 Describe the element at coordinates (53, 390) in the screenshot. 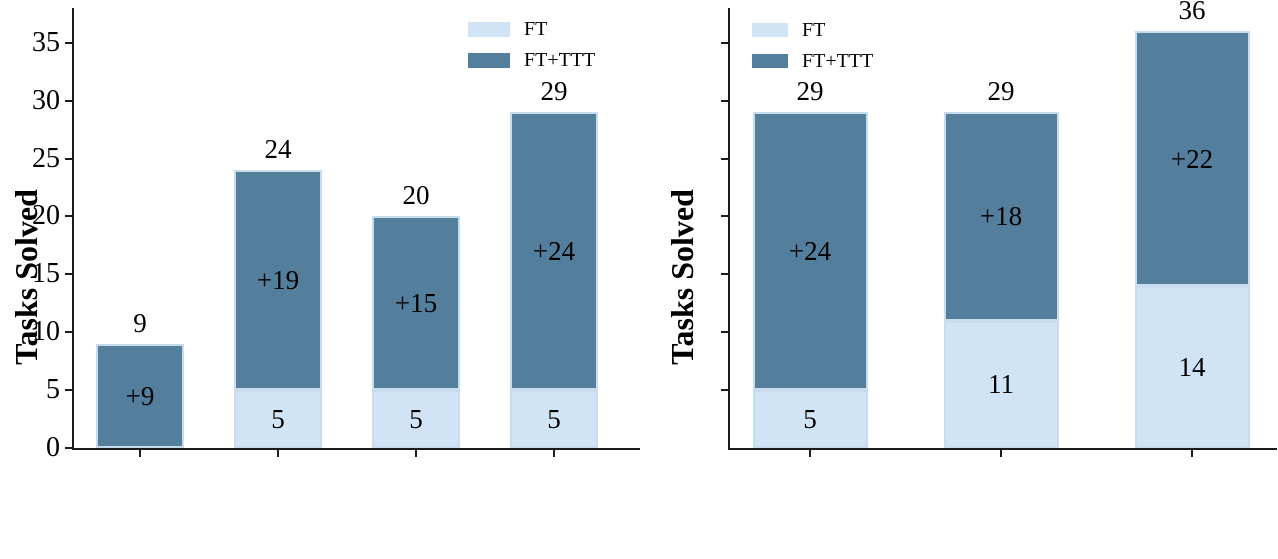

I see `y-tick-label: 5` at that location.